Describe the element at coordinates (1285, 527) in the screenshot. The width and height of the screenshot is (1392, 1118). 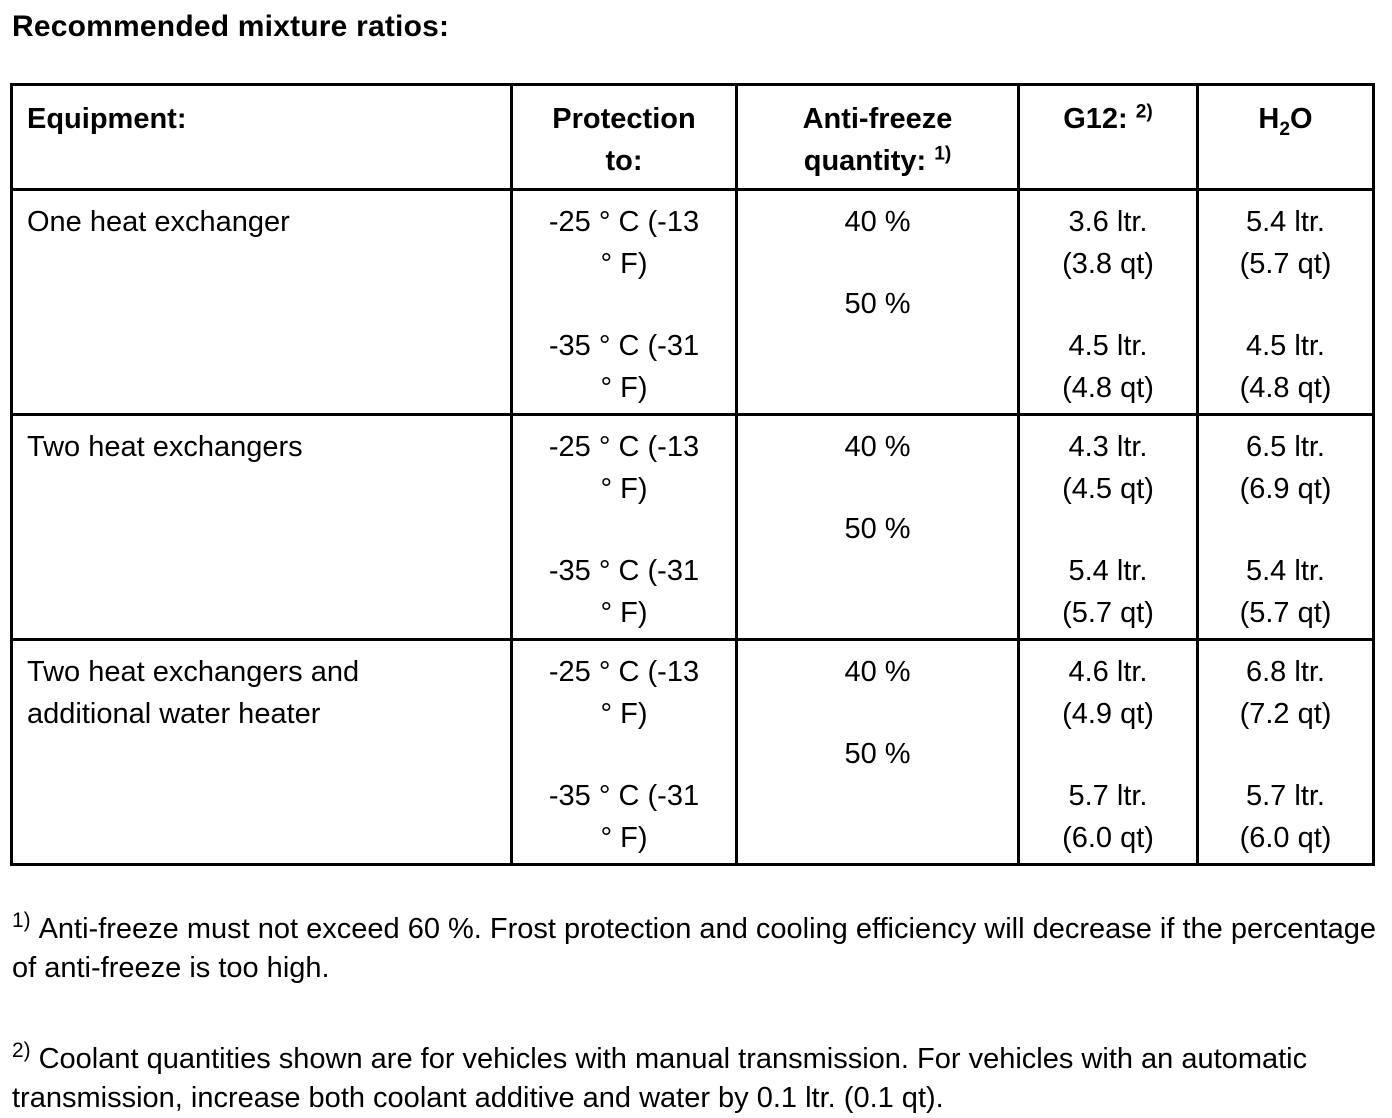
I see `cell-h2o: 6.5 ltr. (6.9 qt) 5.4 ltr. (5.7 qt)` at that location.